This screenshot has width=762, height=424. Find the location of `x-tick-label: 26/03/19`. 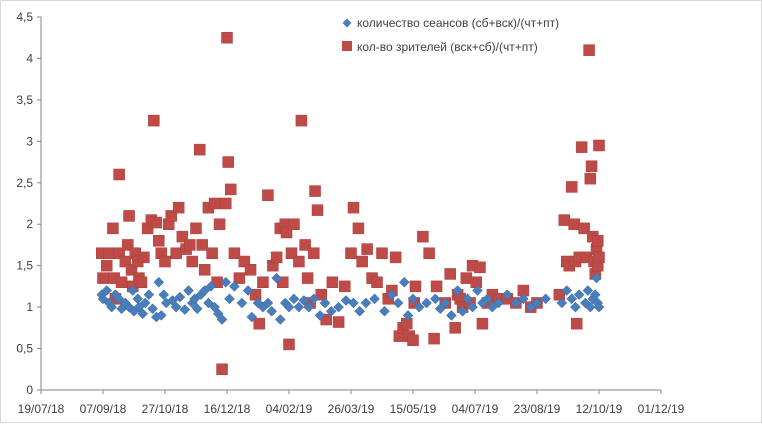

x-tick-label: 26/03/19 is located at coordinates (351, 409).